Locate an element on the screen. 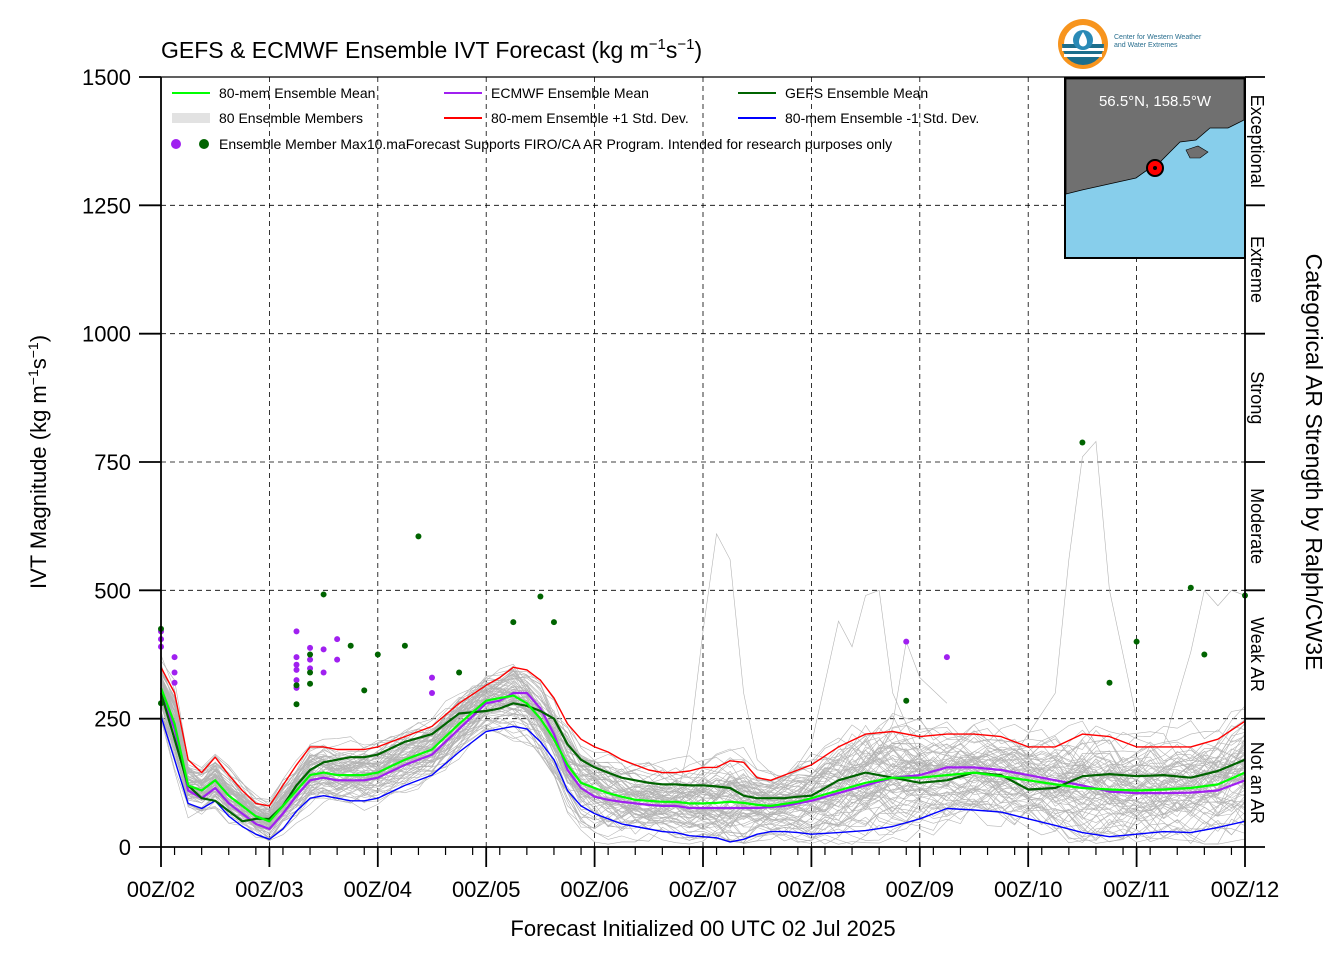 Image resolution: width=1336 pixels, height=962 pixels. x-tick-label: 00Z/09 is located at coordinates (920, 889).